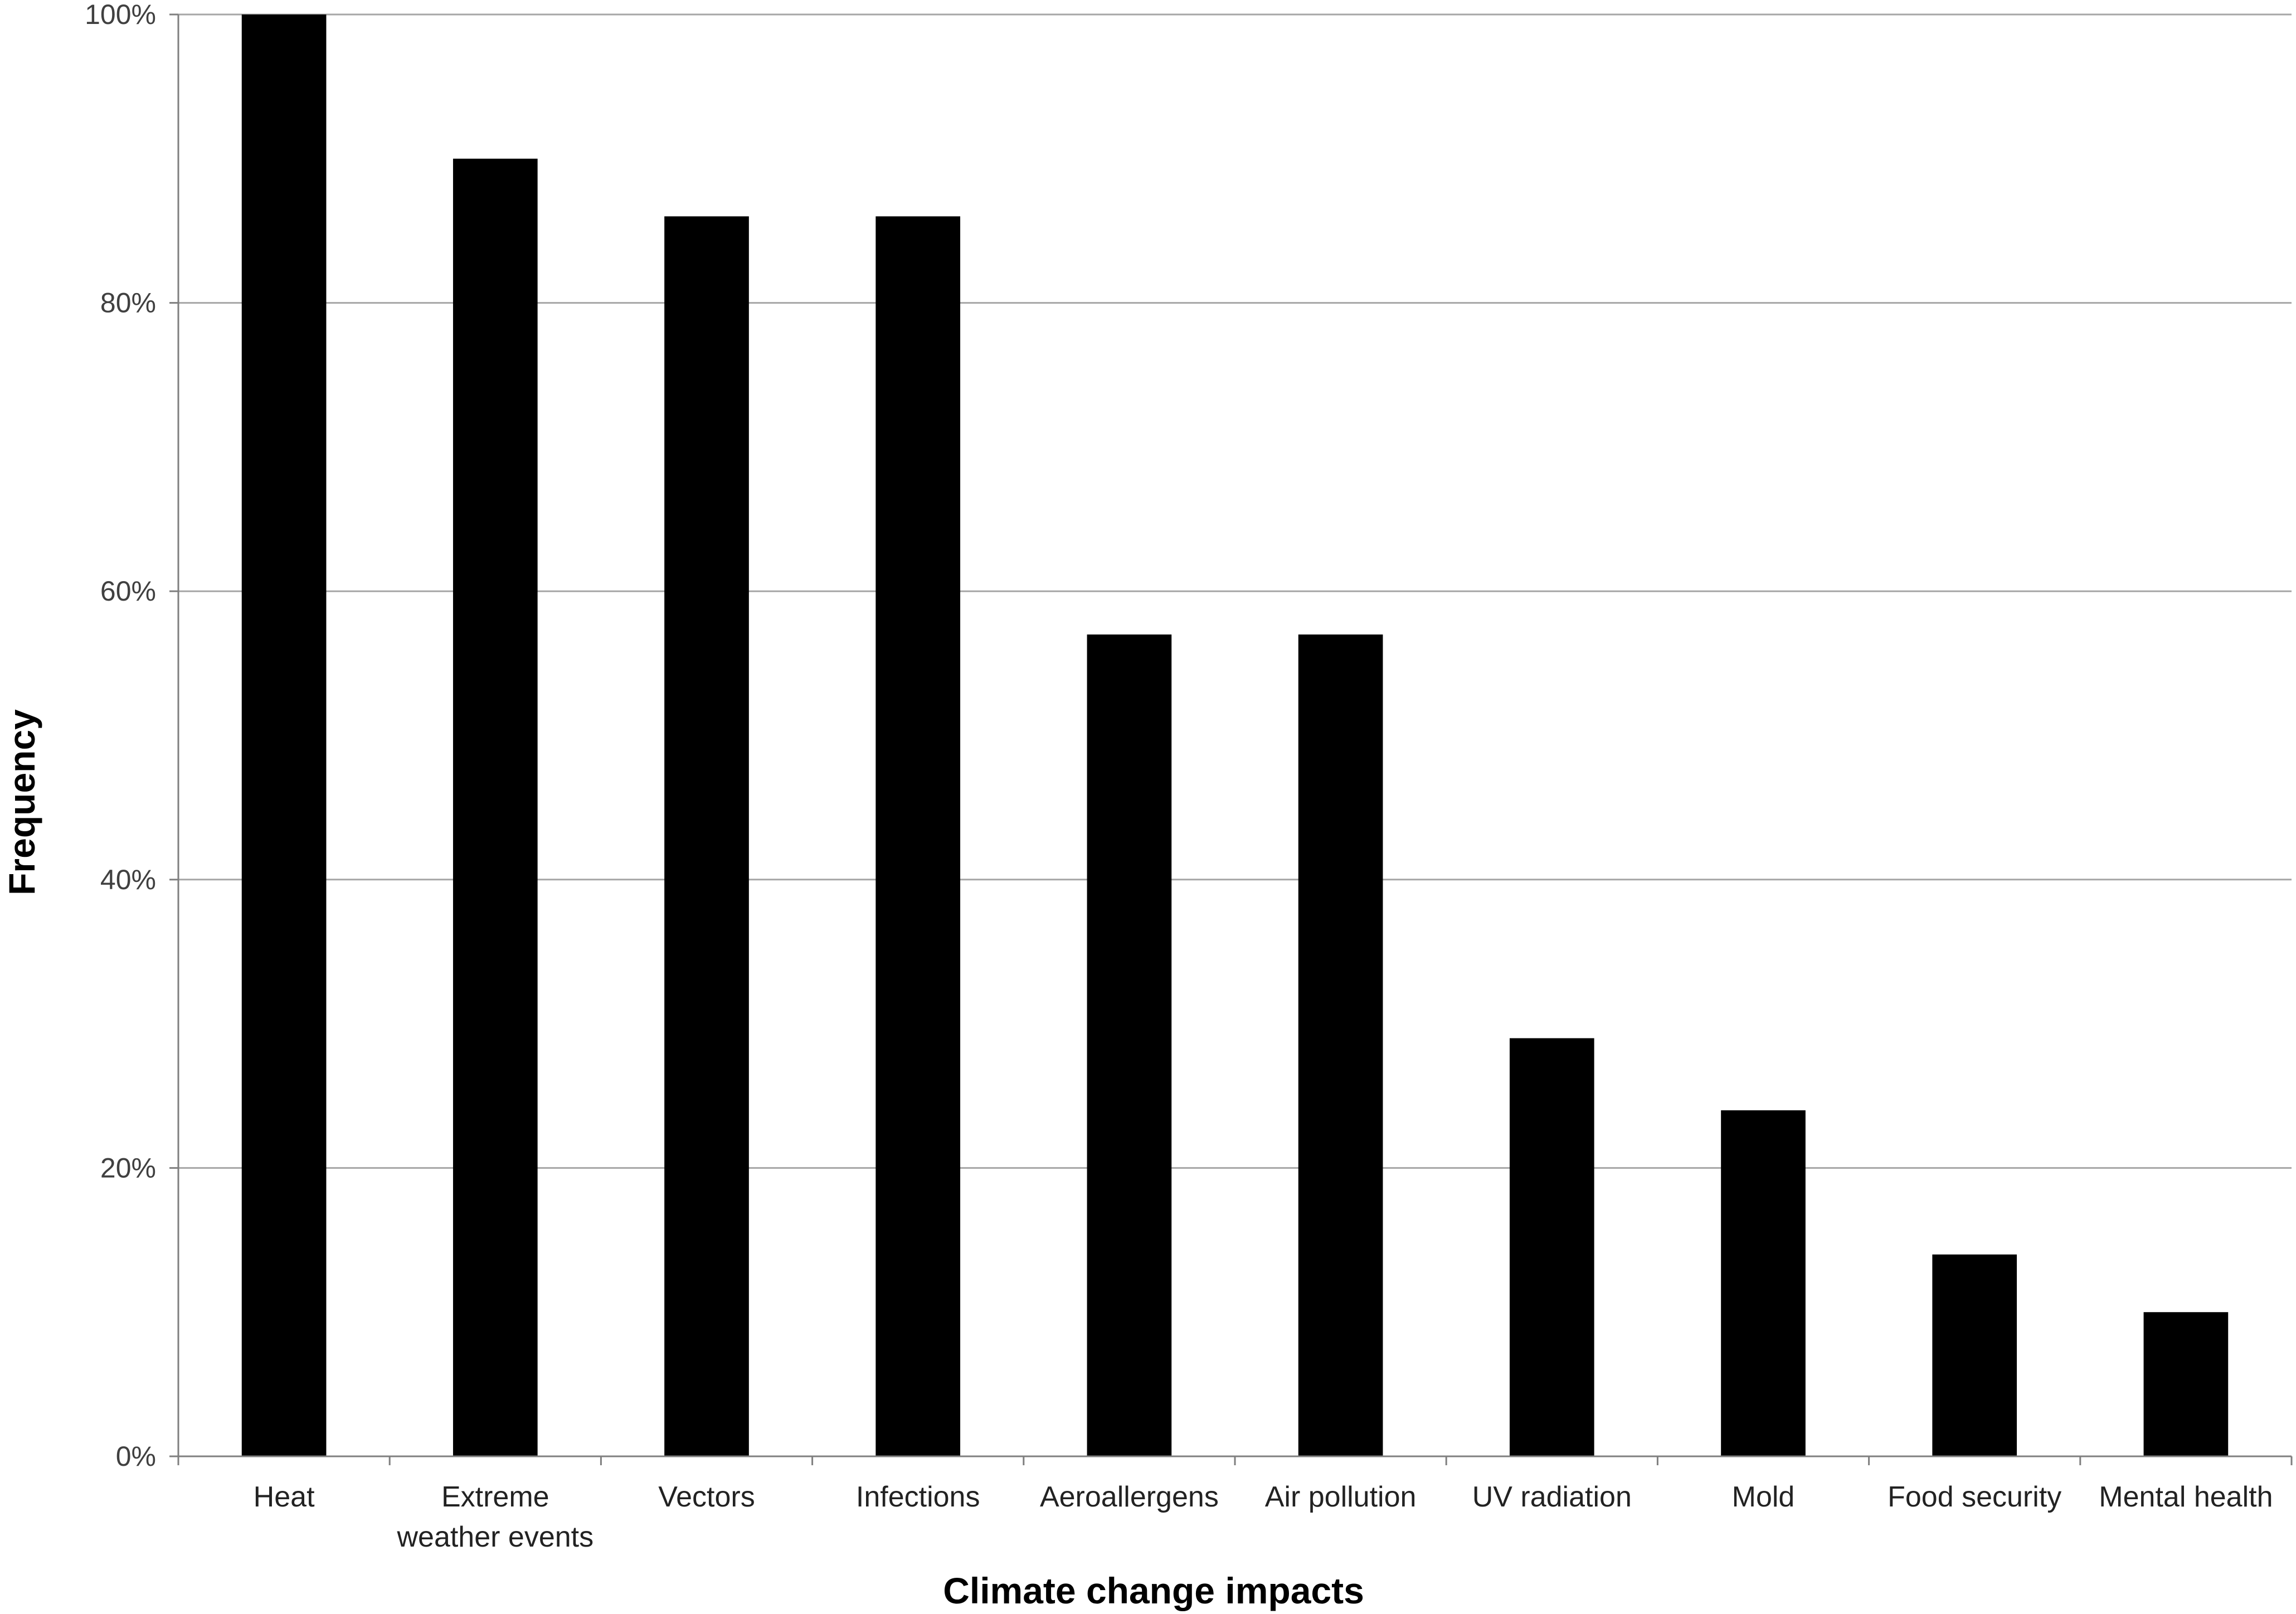 This screenshot has width=2296, height=1614. I want to click on x-category-label: Aeroallergens, so click(1129, 1497).